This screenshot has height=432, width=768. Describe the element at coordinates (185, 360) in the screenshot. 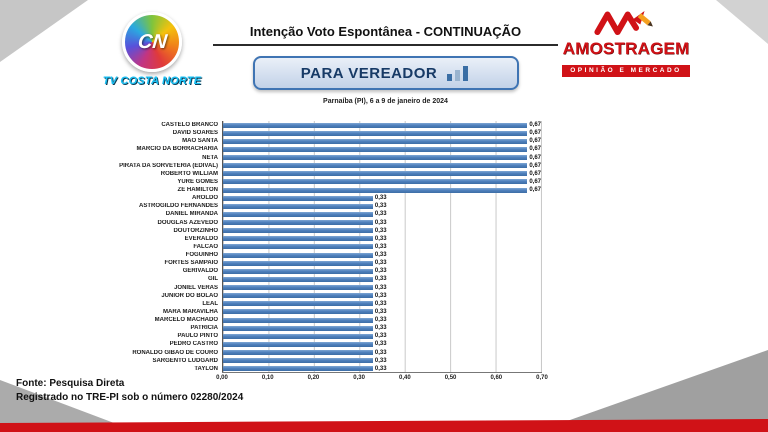

I see `candidate-label: SARGENTO LUDGARD` at that location.